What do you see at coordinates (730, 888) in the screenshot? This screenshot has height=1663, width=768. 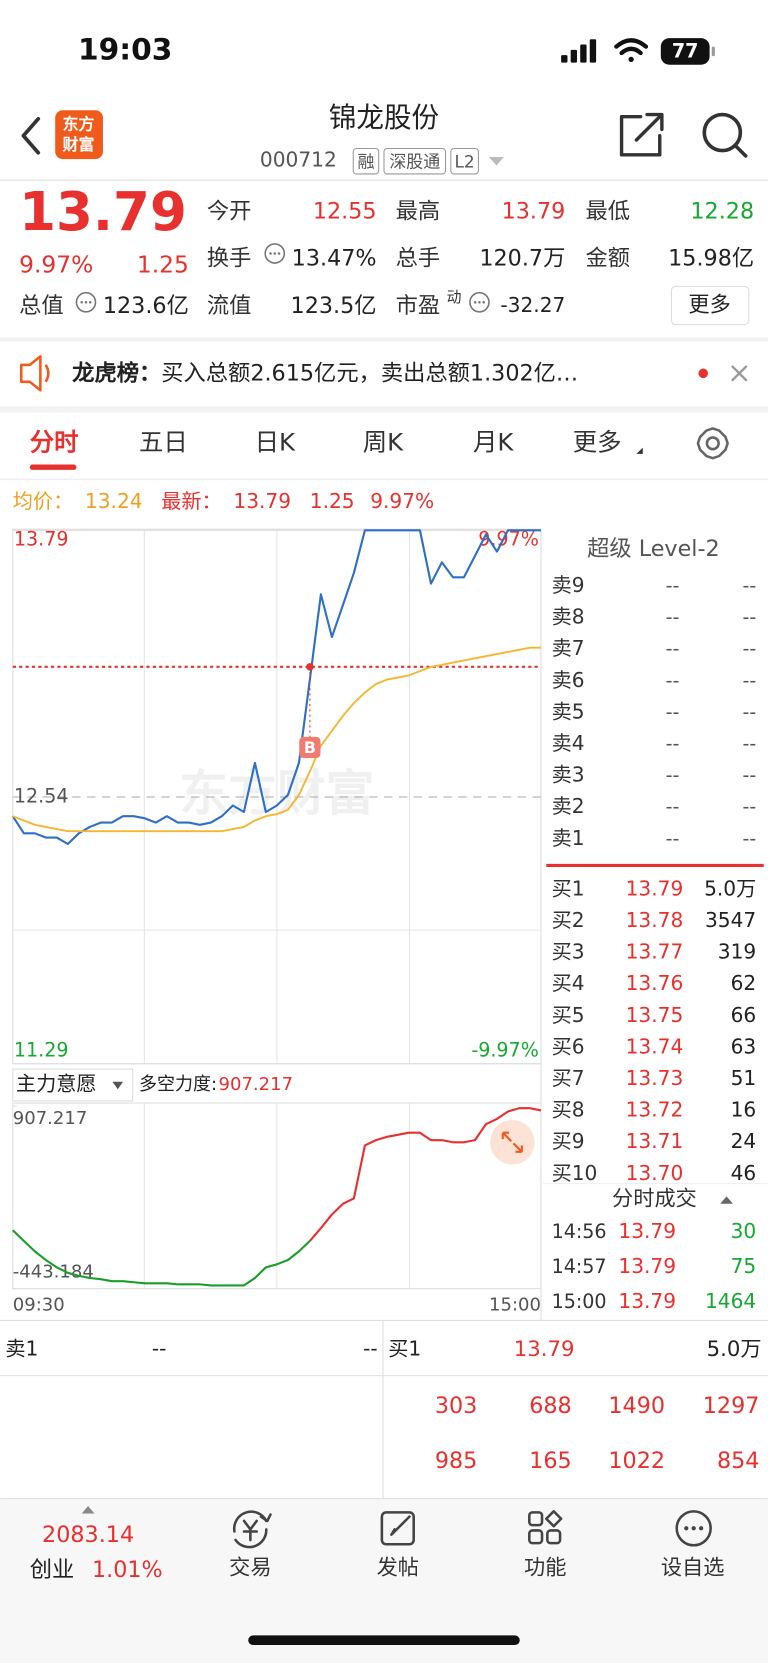 I see `bid-volume: 5.0万` at bounding box center [730, 888].